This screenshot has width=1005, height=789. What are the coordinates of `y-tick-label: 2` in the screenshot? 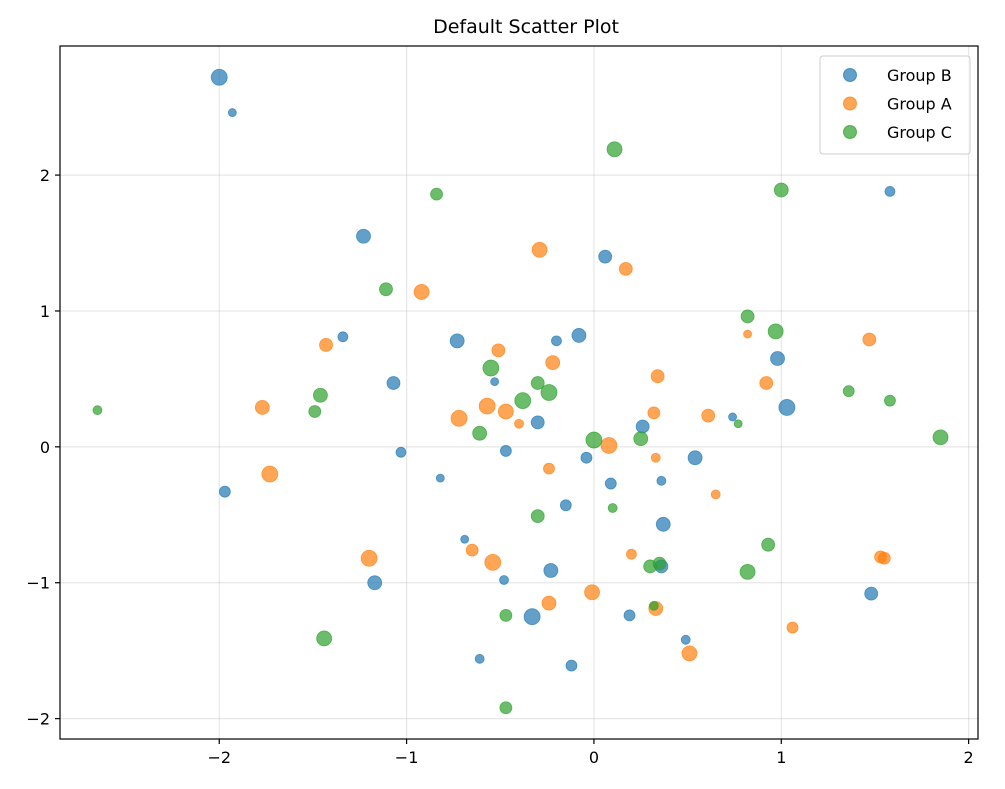 It's located at (45, 175).